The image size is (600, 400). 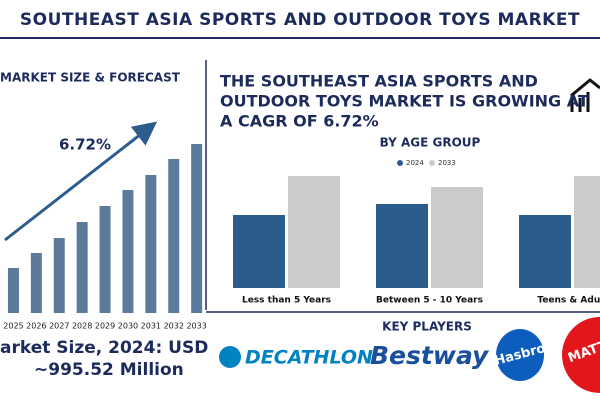 I want to click on x-tick-label: 2028, so click(x=82, y=326).